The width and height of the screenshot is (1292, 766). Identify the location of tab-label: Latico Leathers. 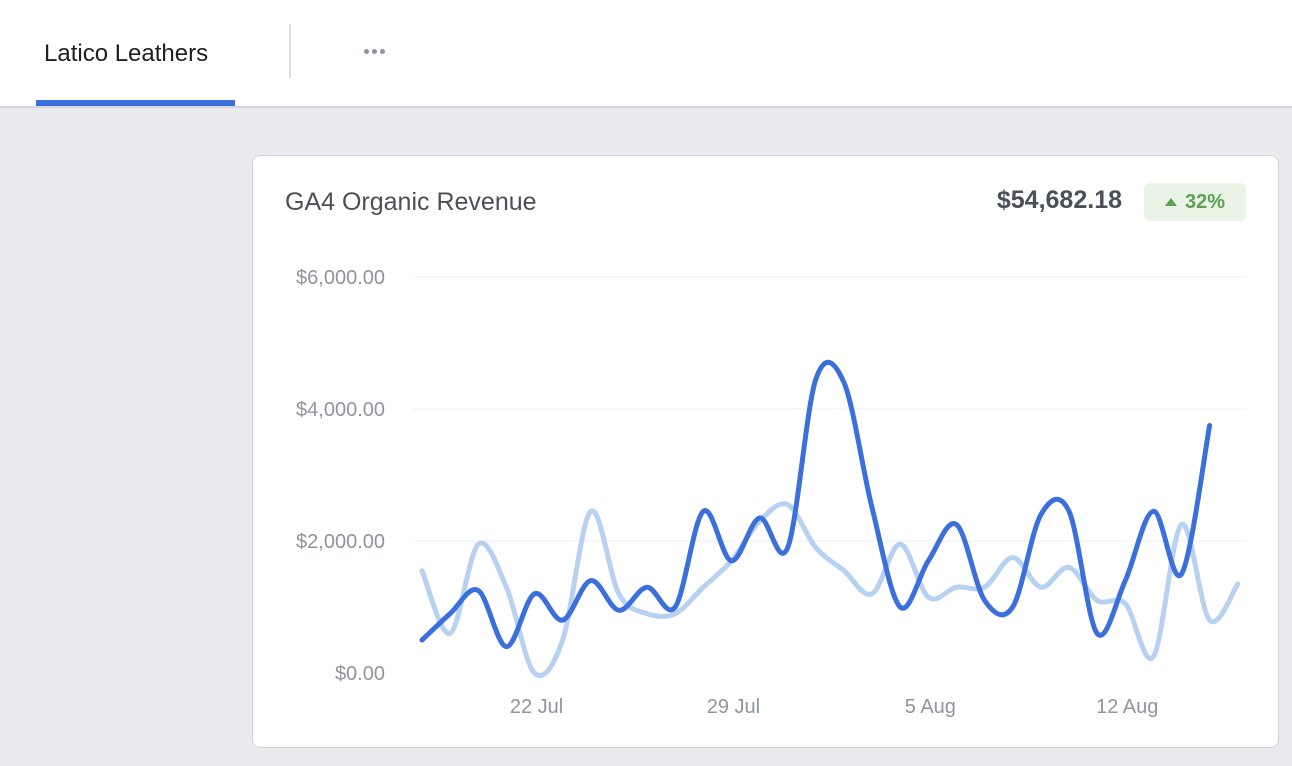
(126, 53).